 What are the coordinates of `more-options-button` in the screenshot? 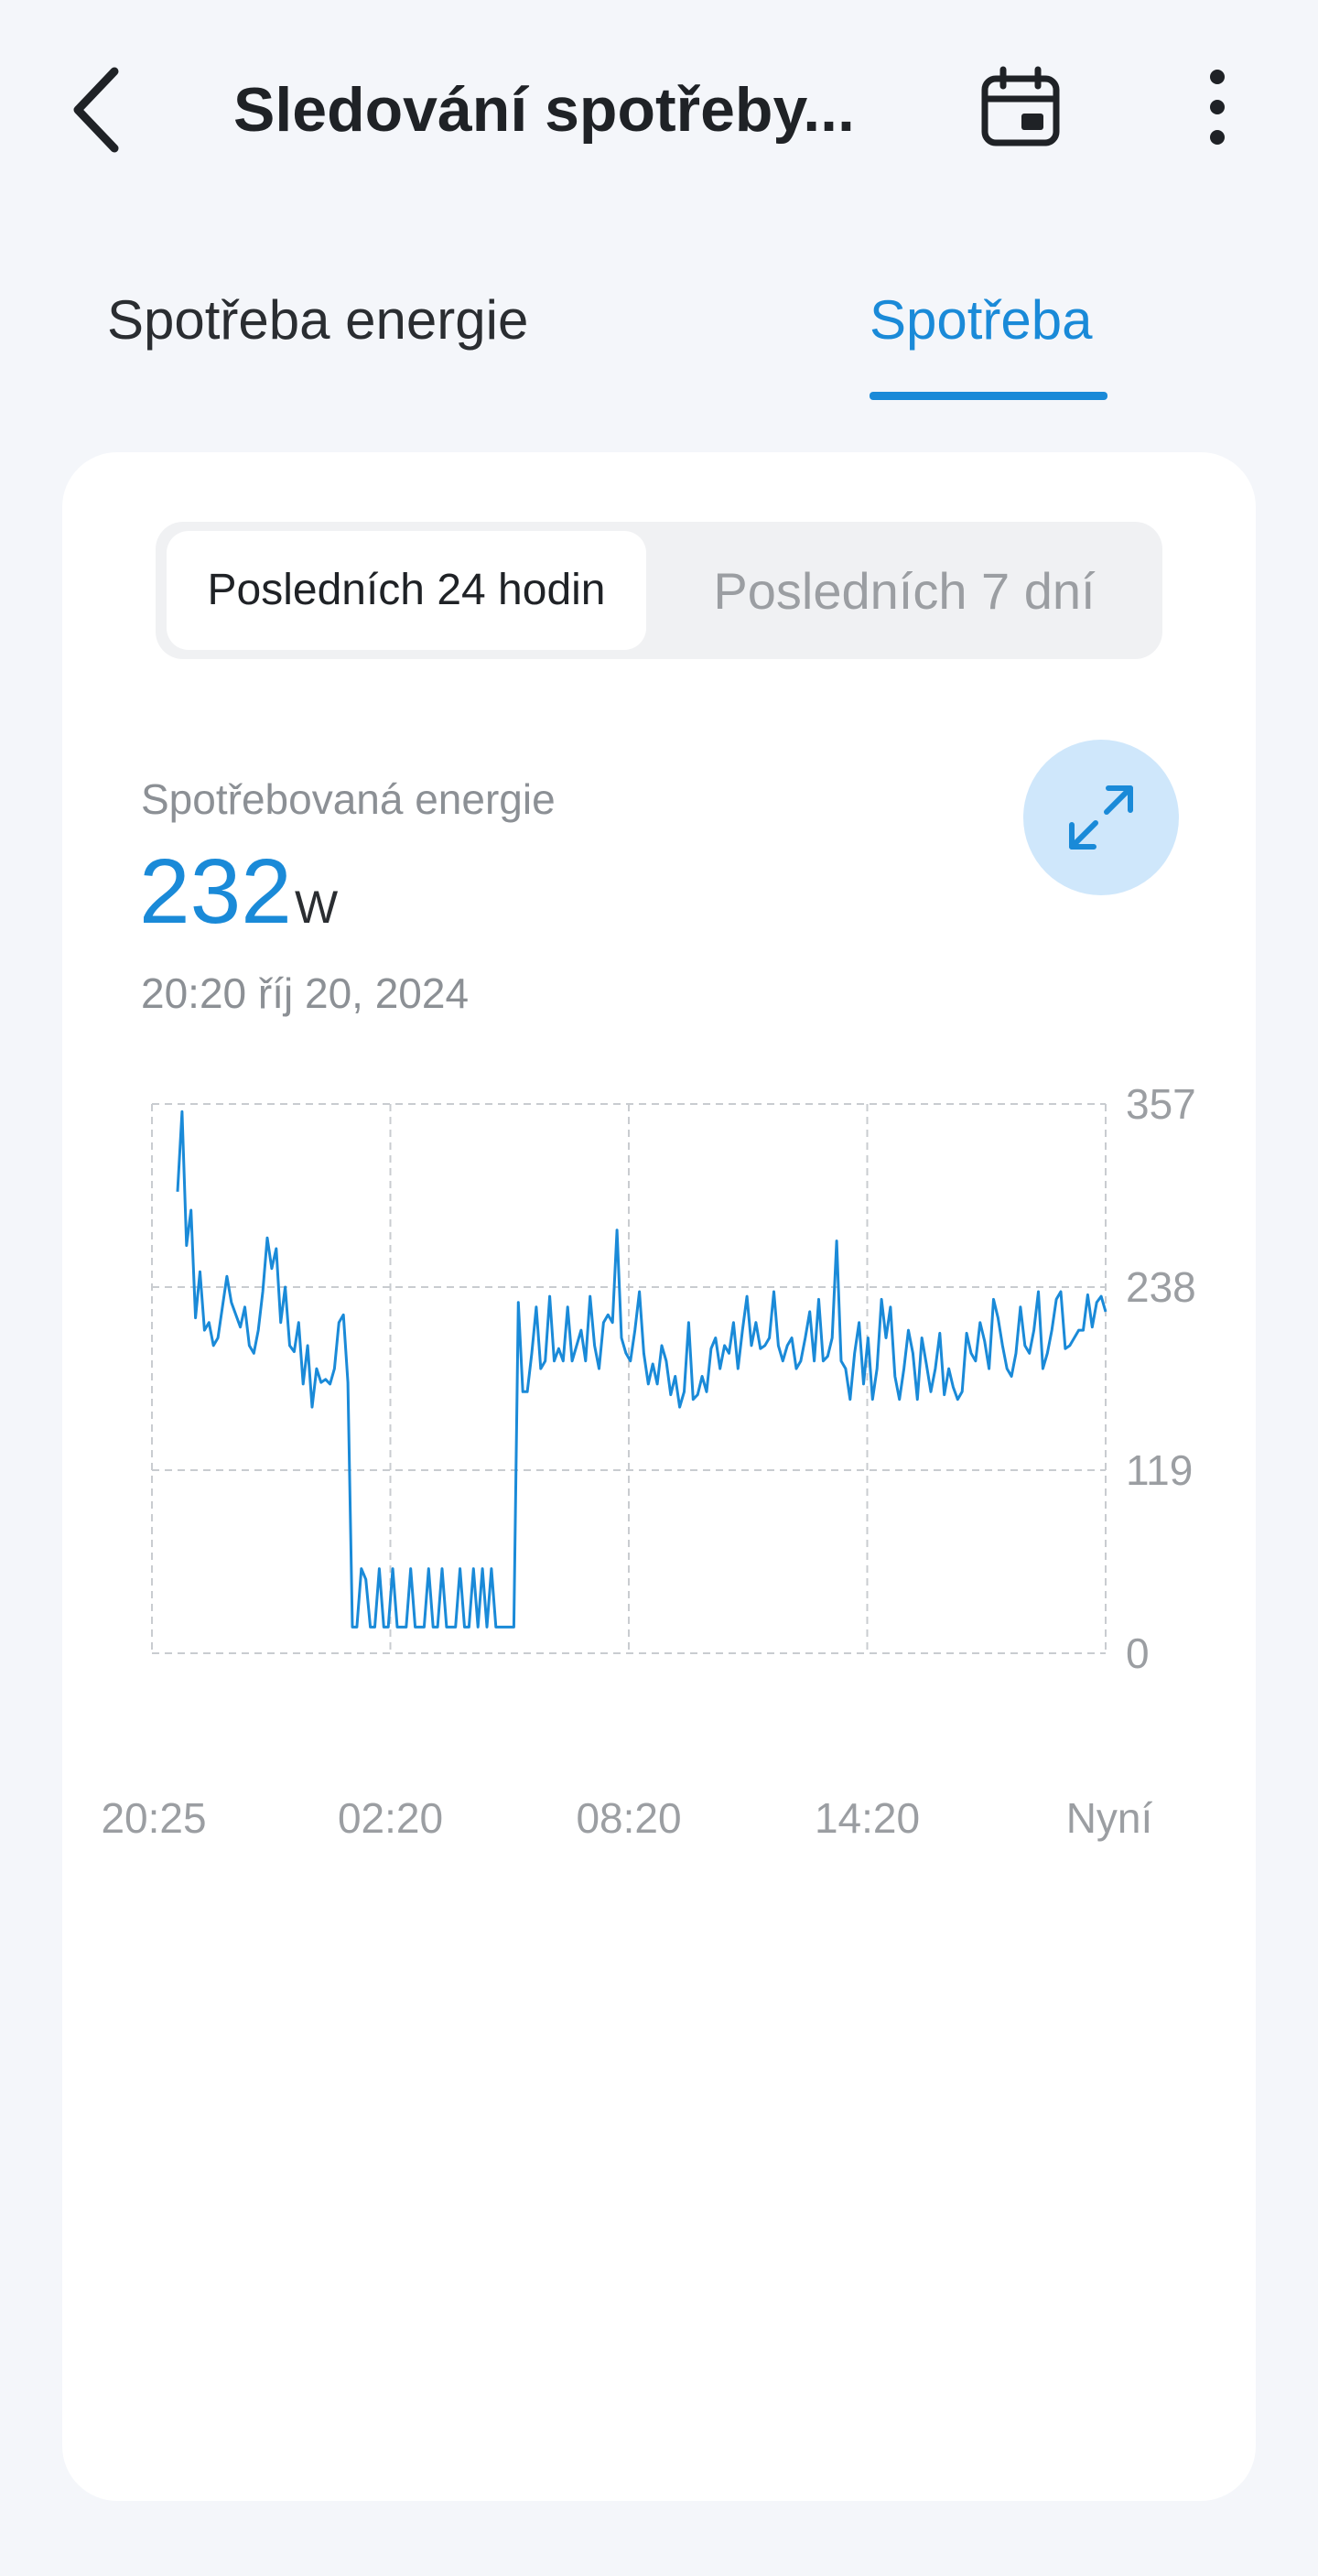 It's located at (1217, 107).